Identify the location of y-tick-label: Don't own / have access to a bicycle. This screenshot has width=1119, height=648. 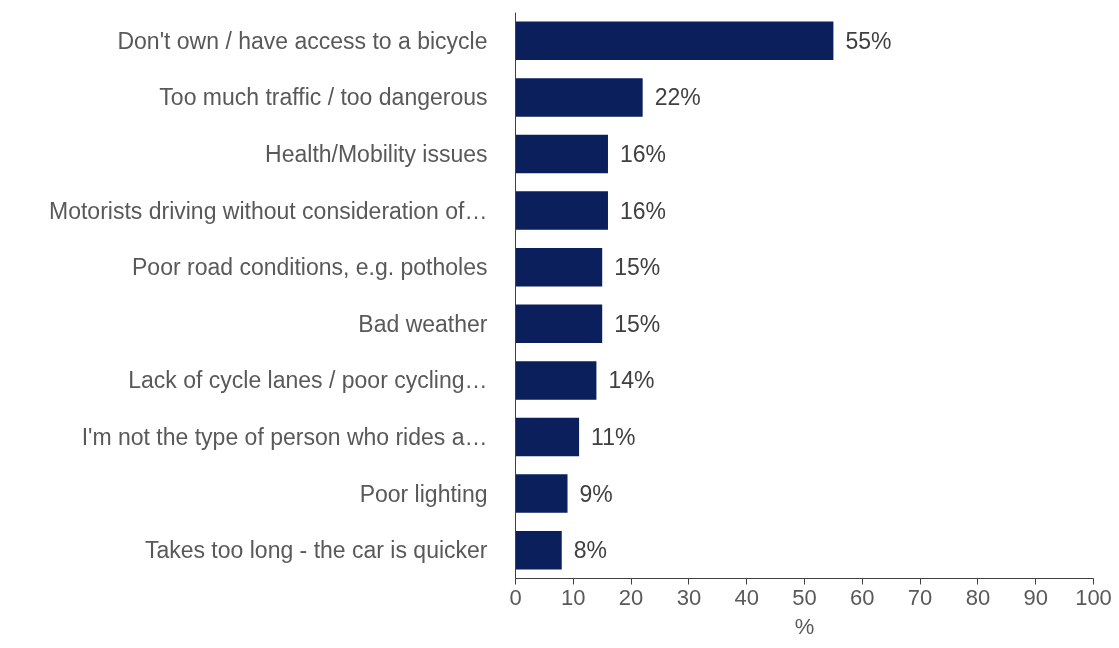
(302, 40).